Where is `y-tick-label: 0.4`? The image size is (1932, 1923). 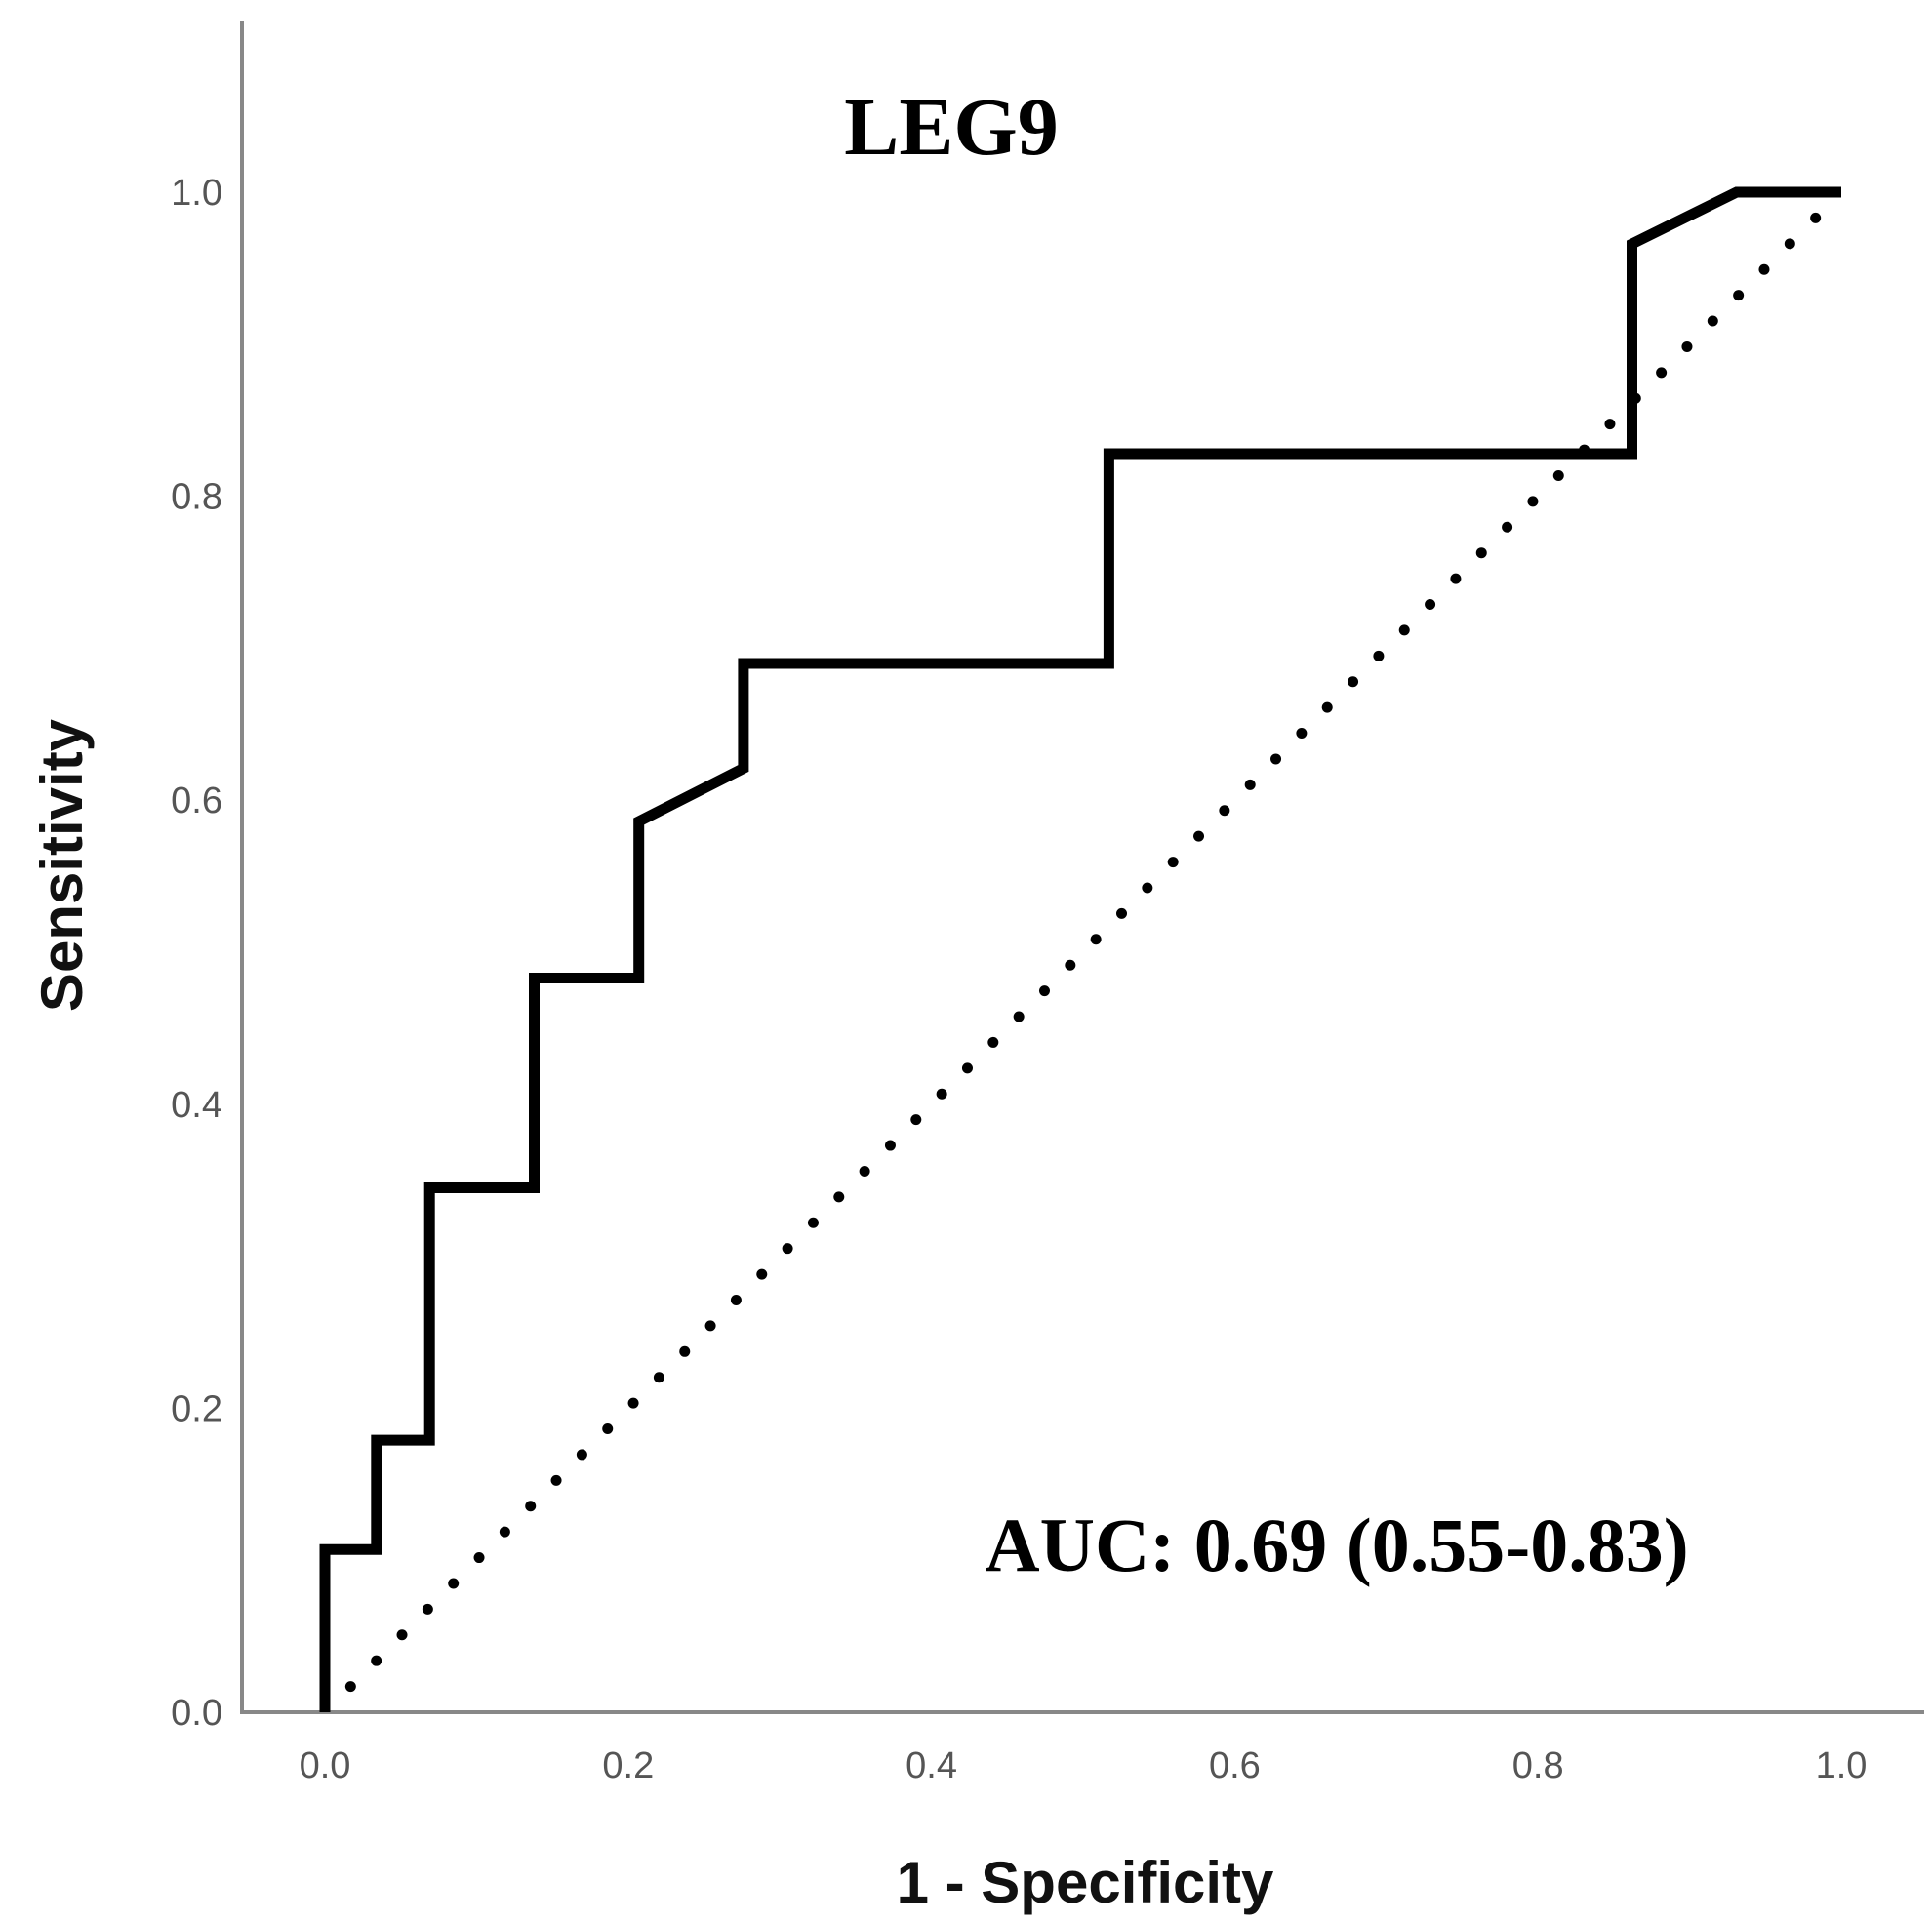
y-tick-label: 0.4 is located at coordinates (196, 1105).